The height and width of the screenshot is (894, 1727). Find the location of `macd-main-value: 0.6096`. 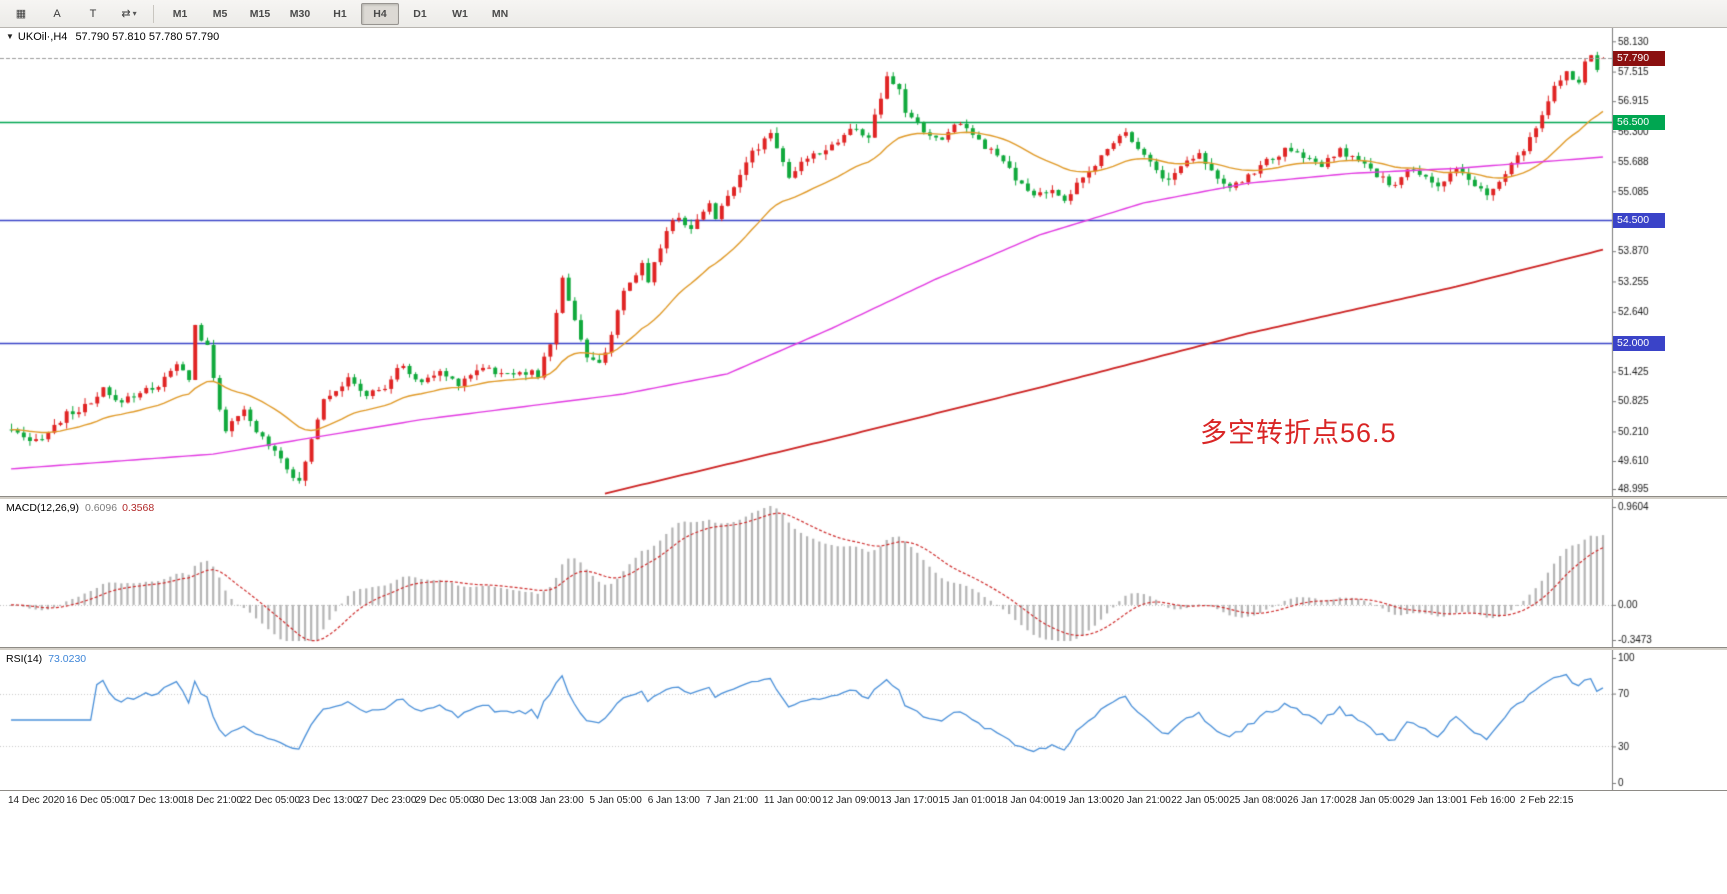

macd-main-value: 0.6096 is located at coordinates (101, 508).